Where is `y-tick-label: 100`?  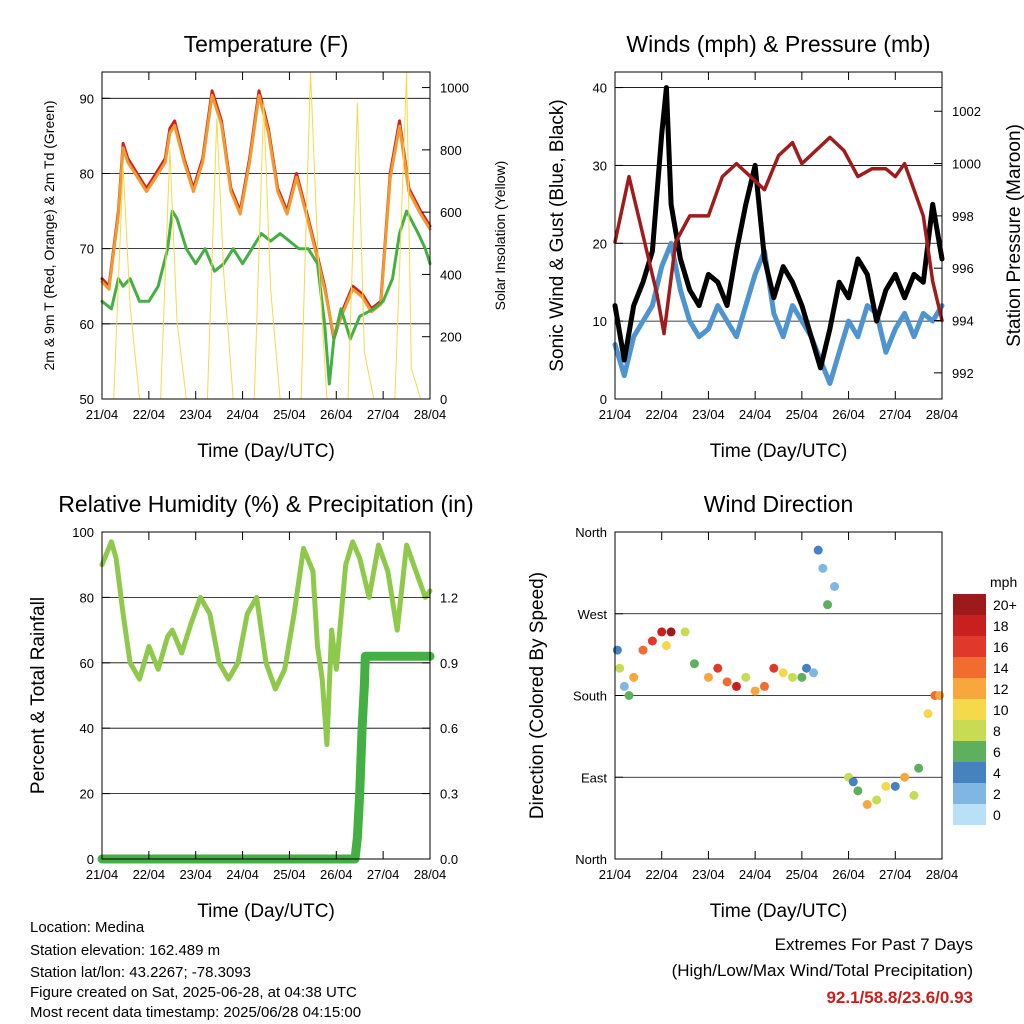
y-tick-label: 100 is located at coordinates (83, 532).